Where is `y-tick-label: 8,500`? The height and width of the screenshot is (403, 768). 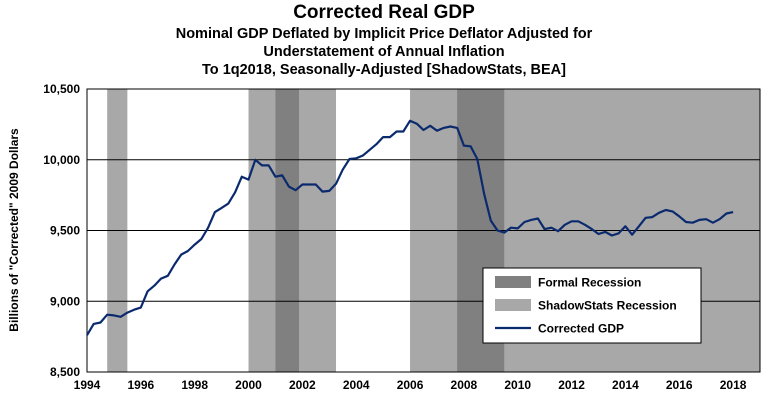 y-tick-label: 8,500 is located at coordinates (65, 372).